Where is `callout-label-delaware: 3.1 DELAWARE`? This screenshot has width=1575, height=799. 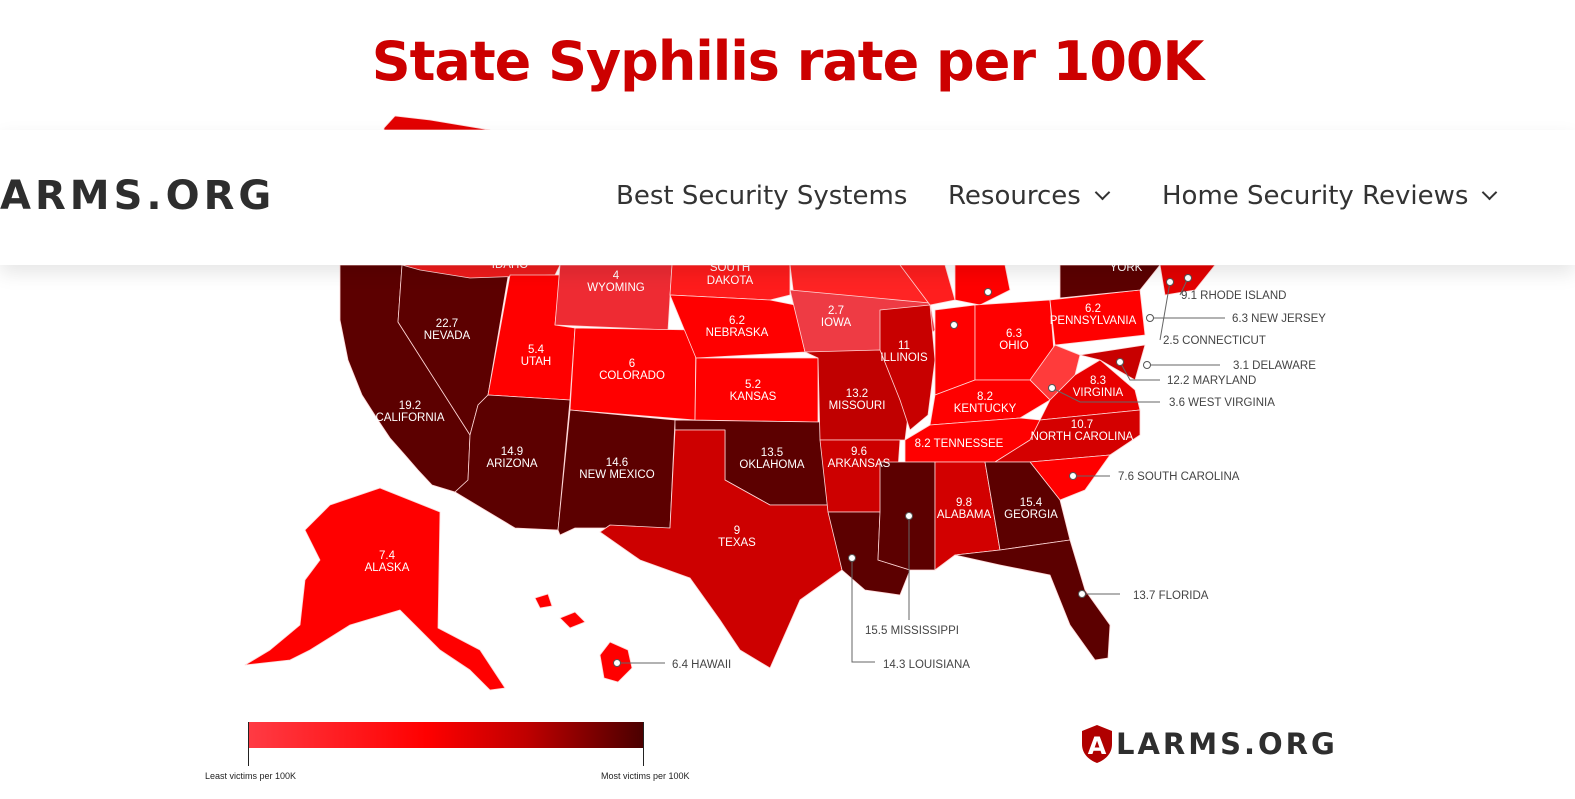
callout-label-delaware: 3.1 DELAWARE is located at coordinates (1274, 366).